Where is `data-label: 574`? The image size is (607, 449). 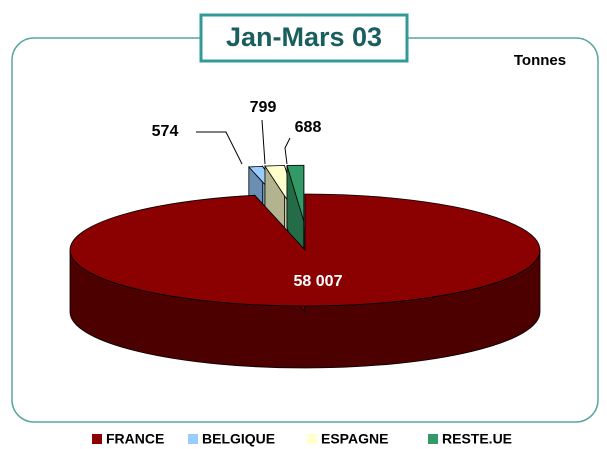
data-label: 574 is located at coordinates (165, 131).